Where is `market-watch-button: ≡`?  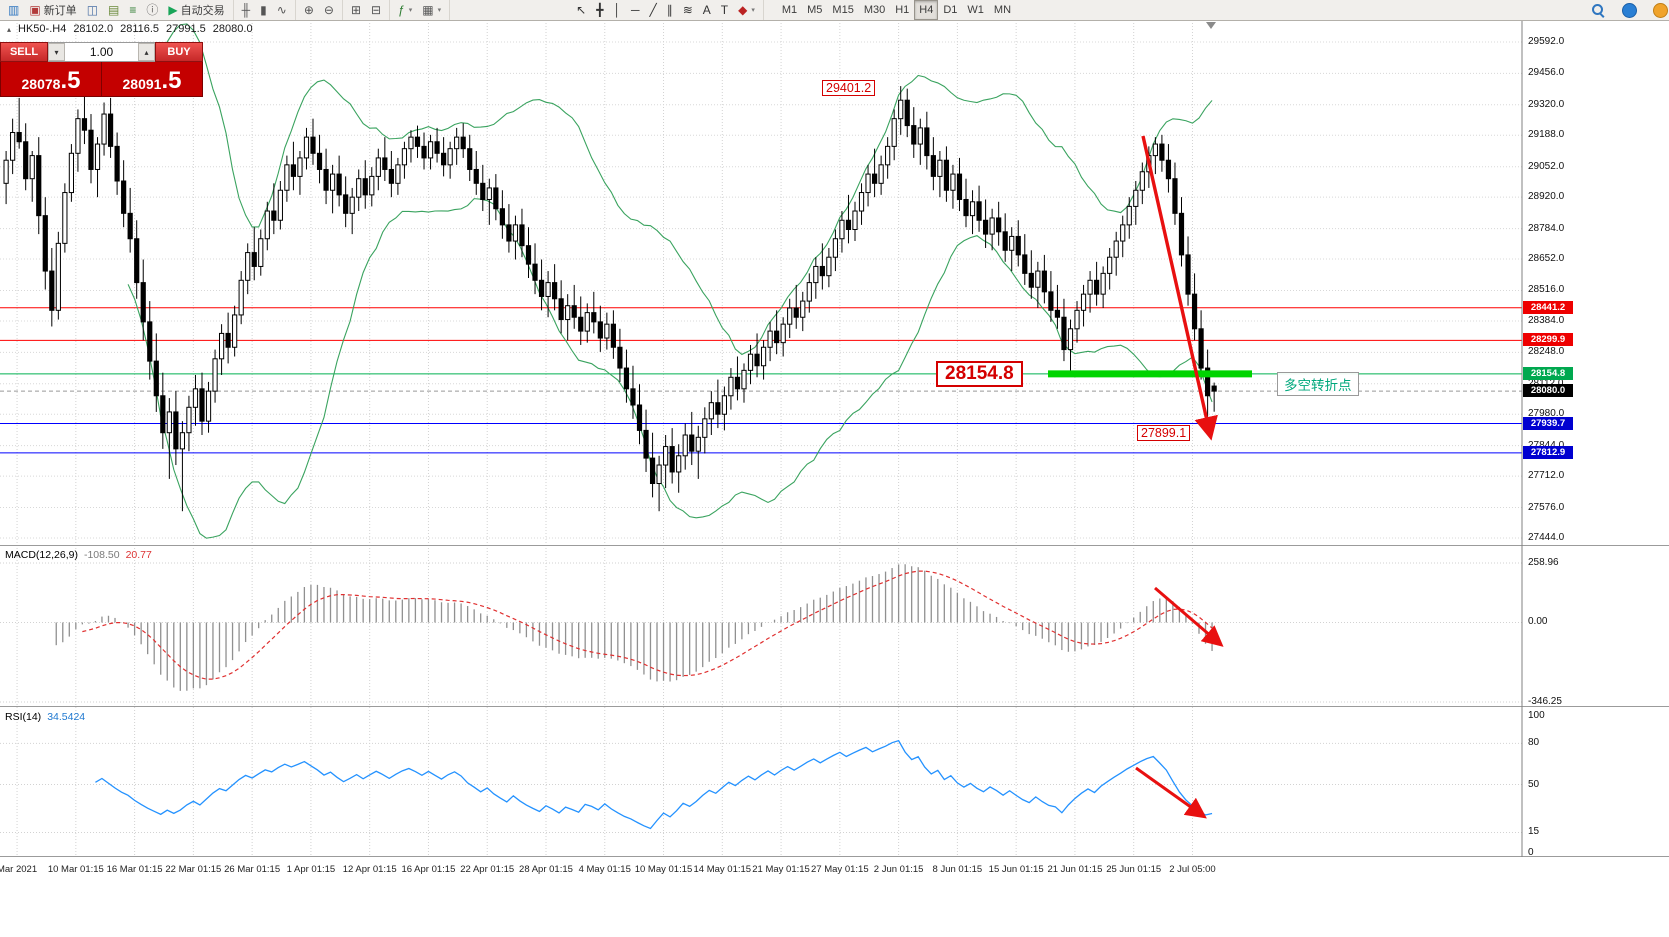
market-watch-button: ≡ is located at coordinates (132, 10).